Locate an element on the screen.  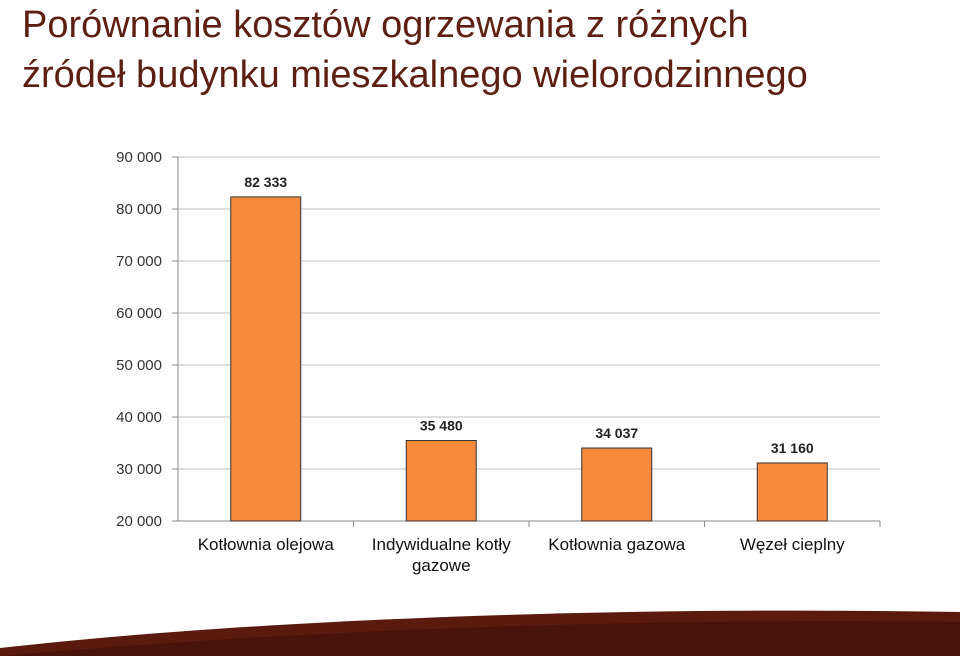
data-label: 35 480 is located at coordinates (441, 426).